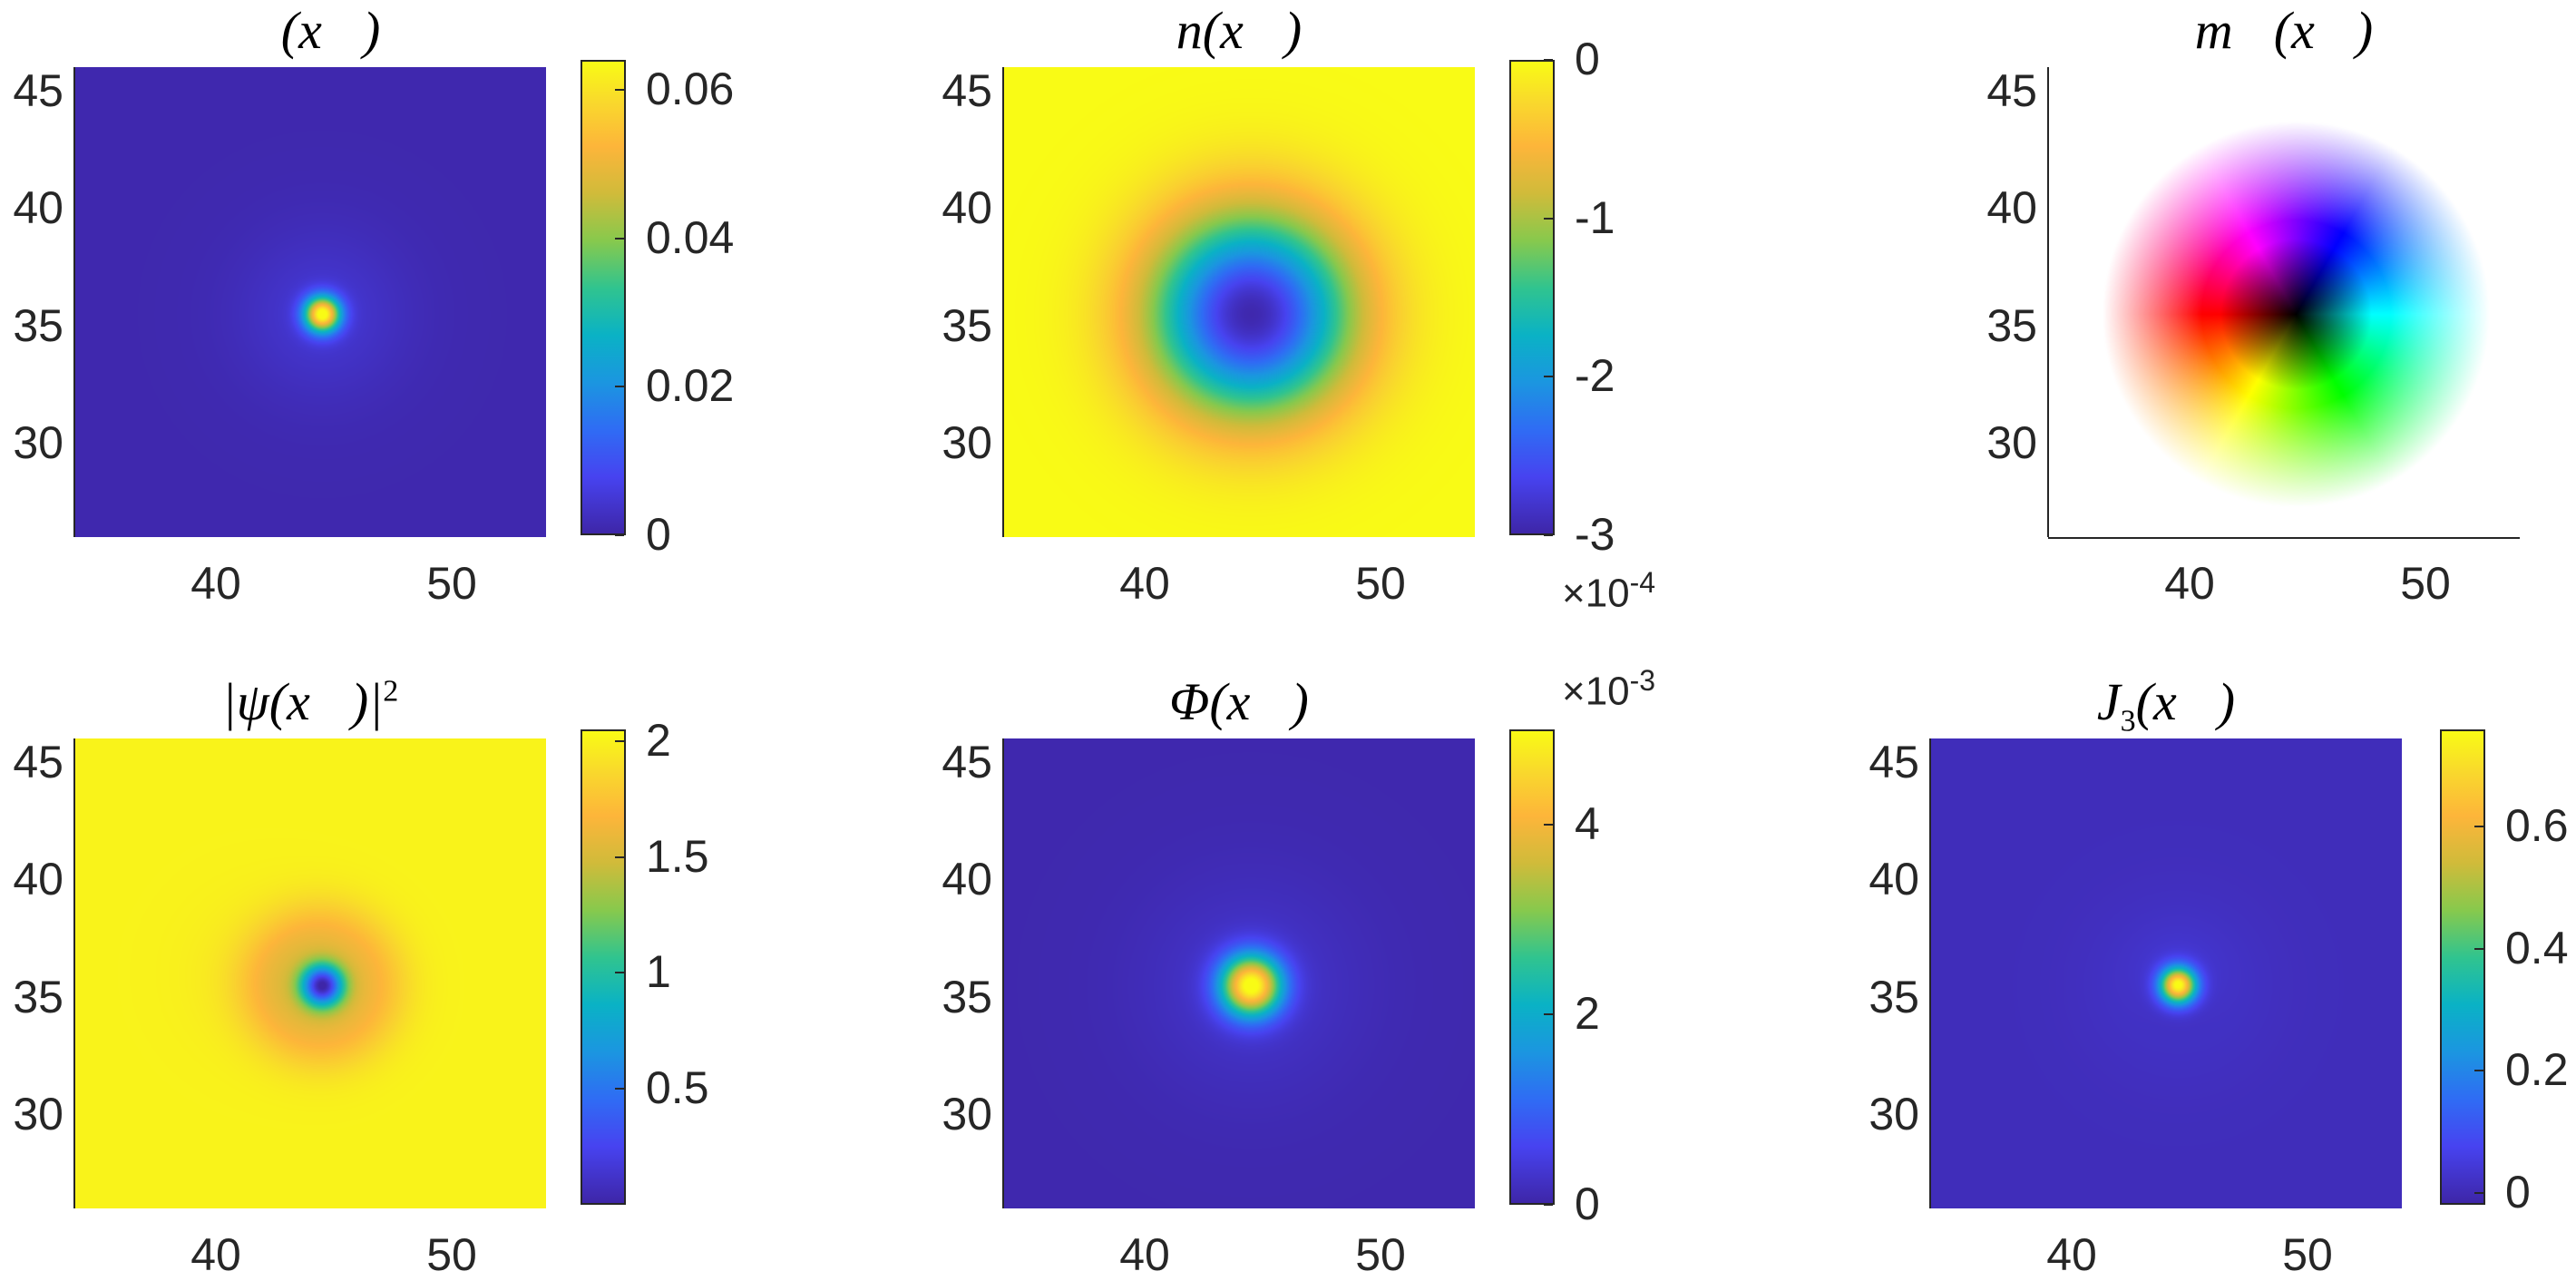 The width and height of the screenshot is (2576, 1281). Describe the element at coordinates (2537, 826) in the screenshot. I see `colorbar-tick-label: 0.6` at that location.